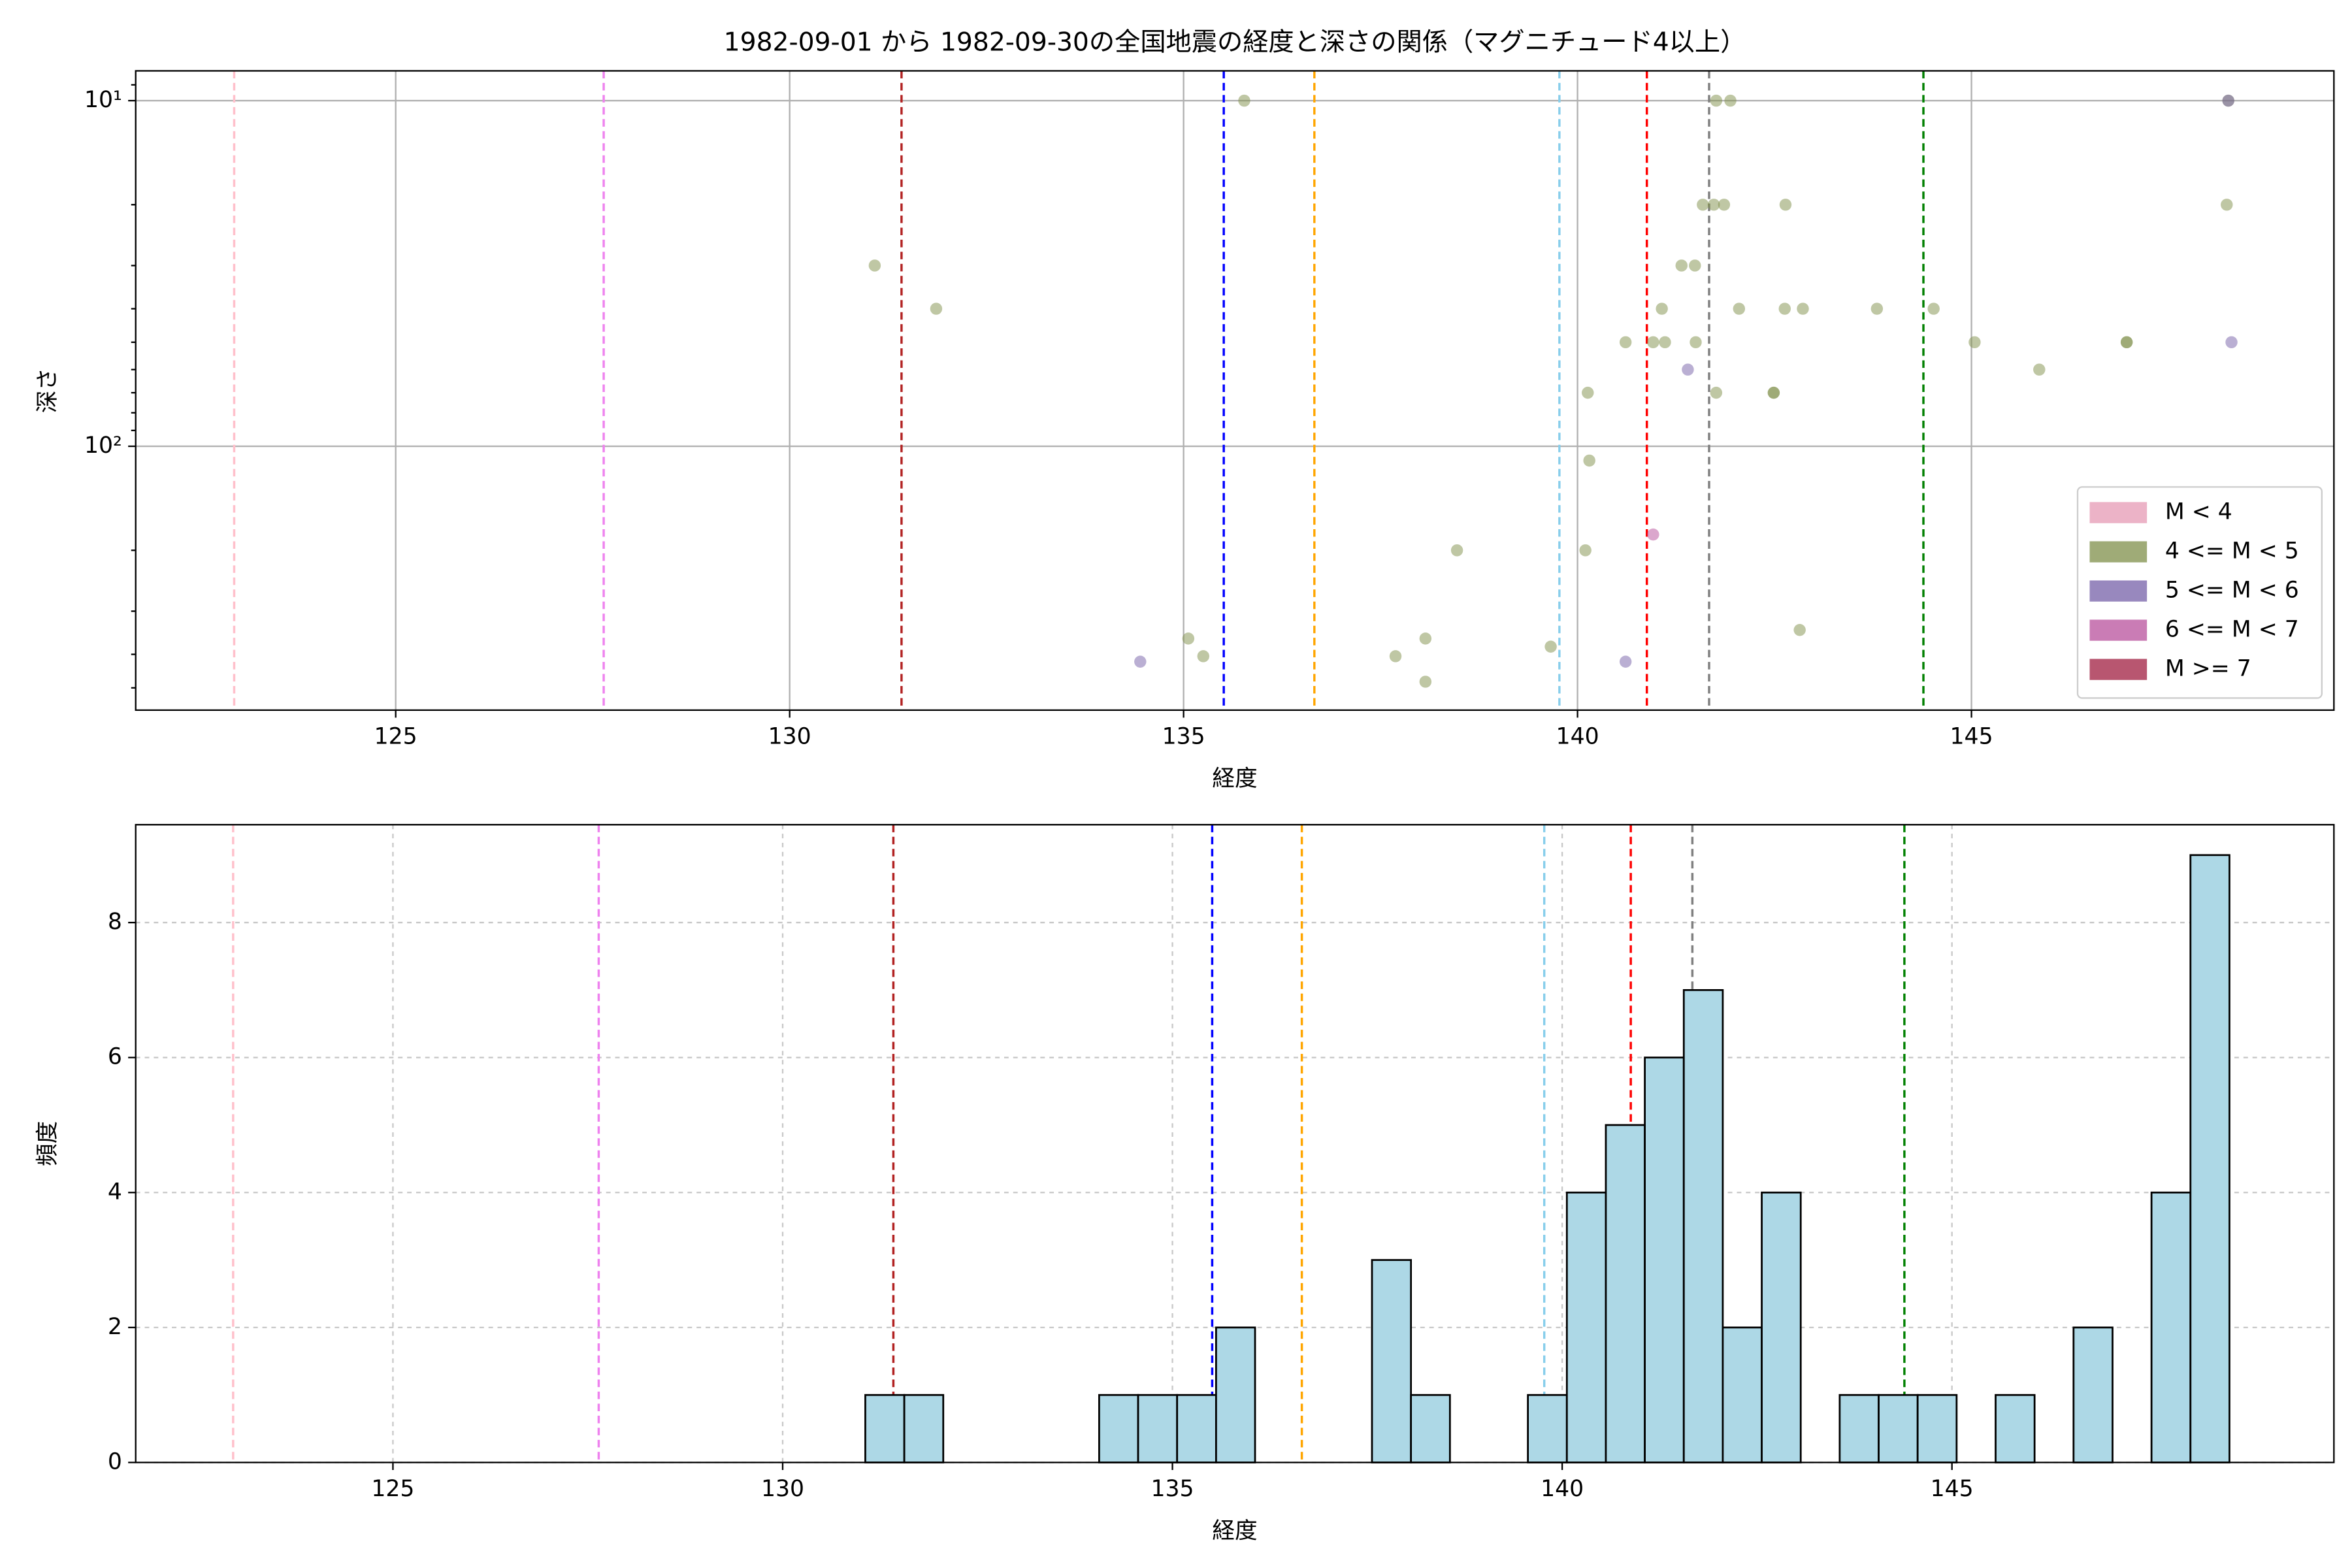  Describe the element at coordinates (115, 1192) in the screenshot. I see `y-tick-label: 4` at that location.